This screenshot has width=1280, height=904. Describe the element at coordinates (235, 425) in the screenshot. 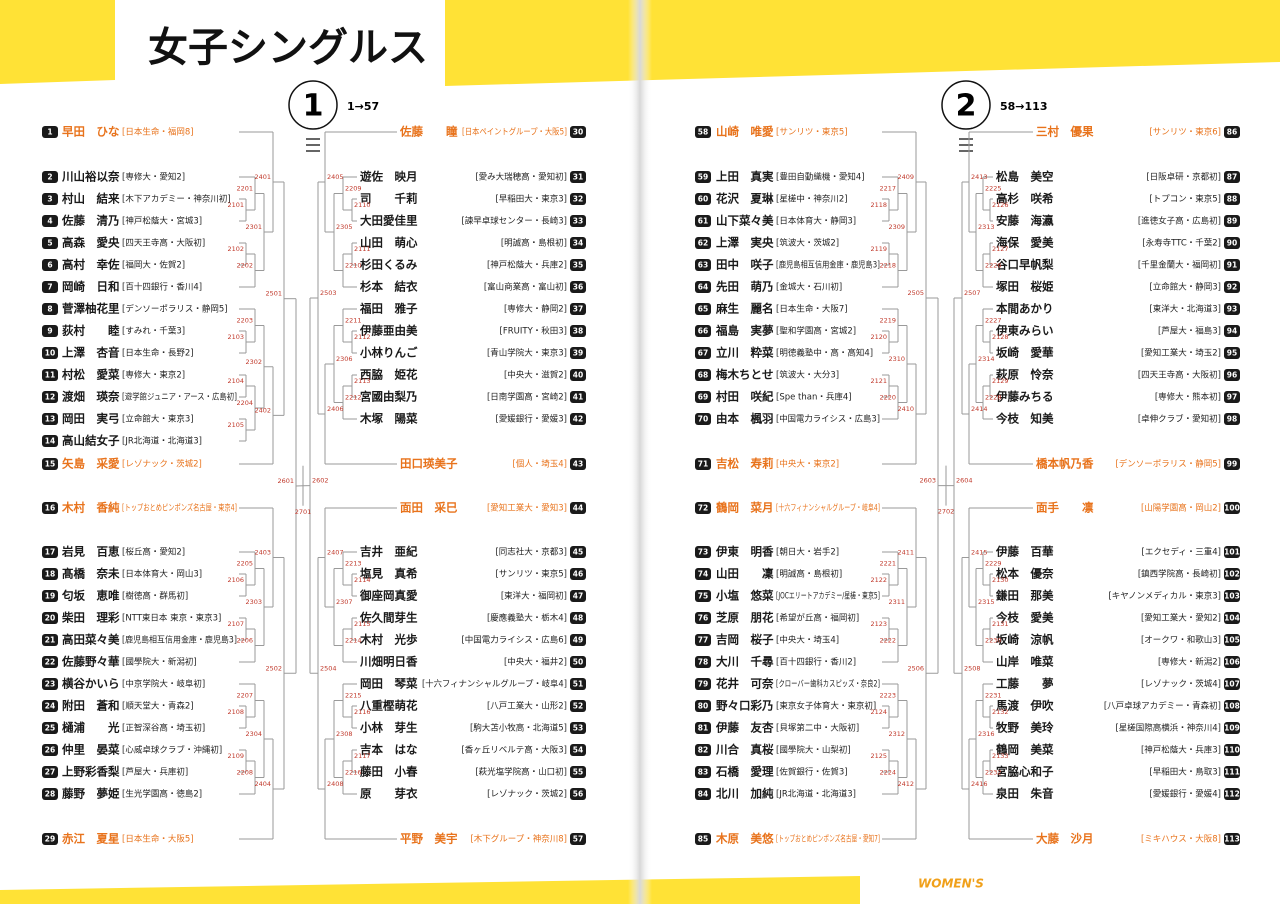

I see `match-number: 2105` at that location.